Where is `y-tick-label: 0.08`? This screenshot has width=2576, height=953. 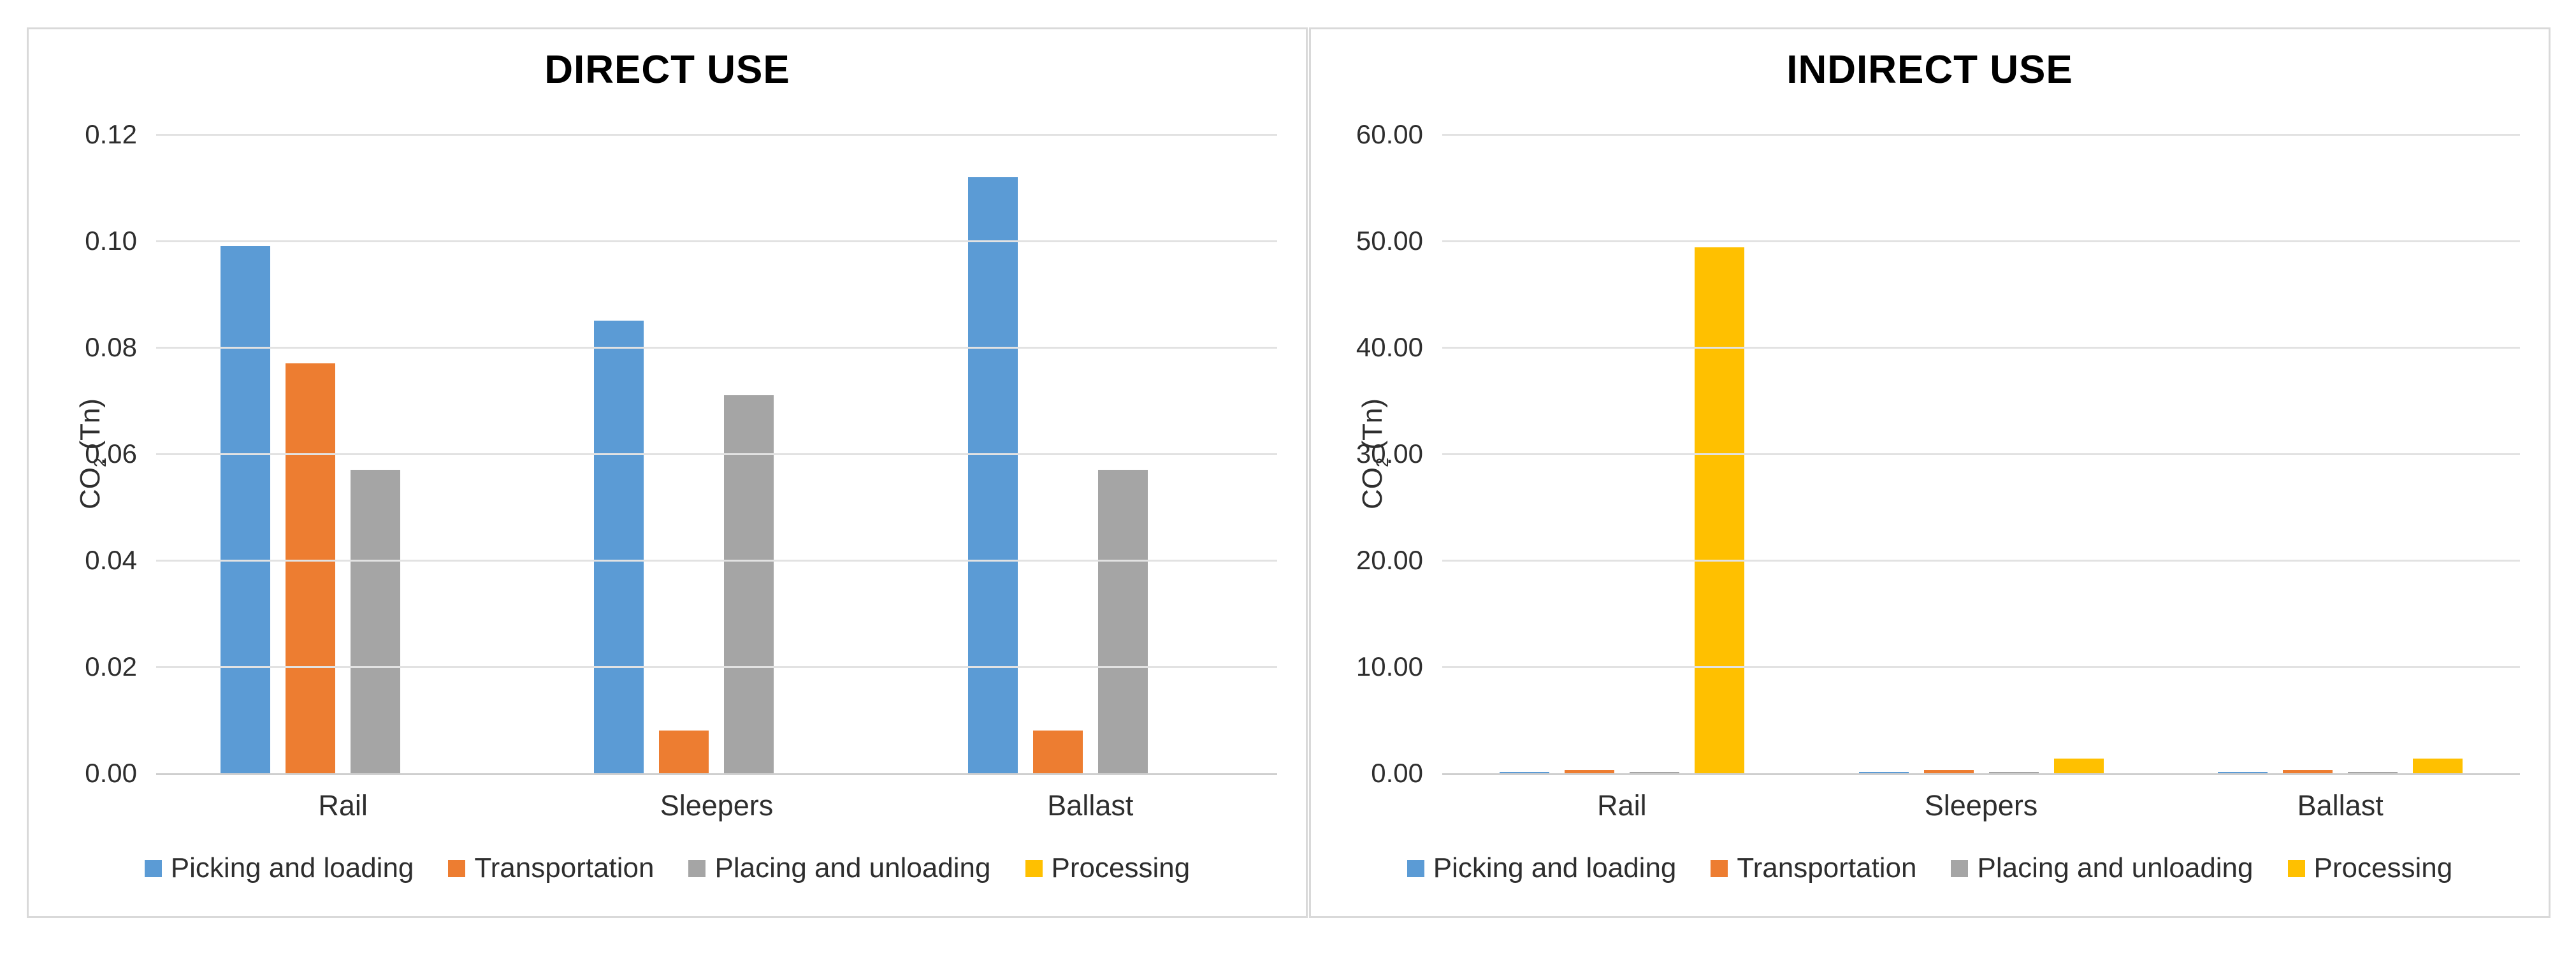
y-tick-label: 0.08 is located at coordinates (111, 347).